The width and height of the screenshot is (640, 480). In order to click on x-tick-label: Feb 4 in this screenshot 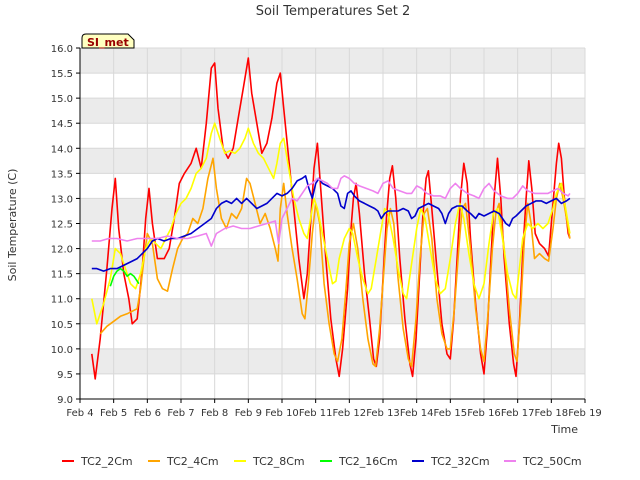, I will do `click(79, 413)`.